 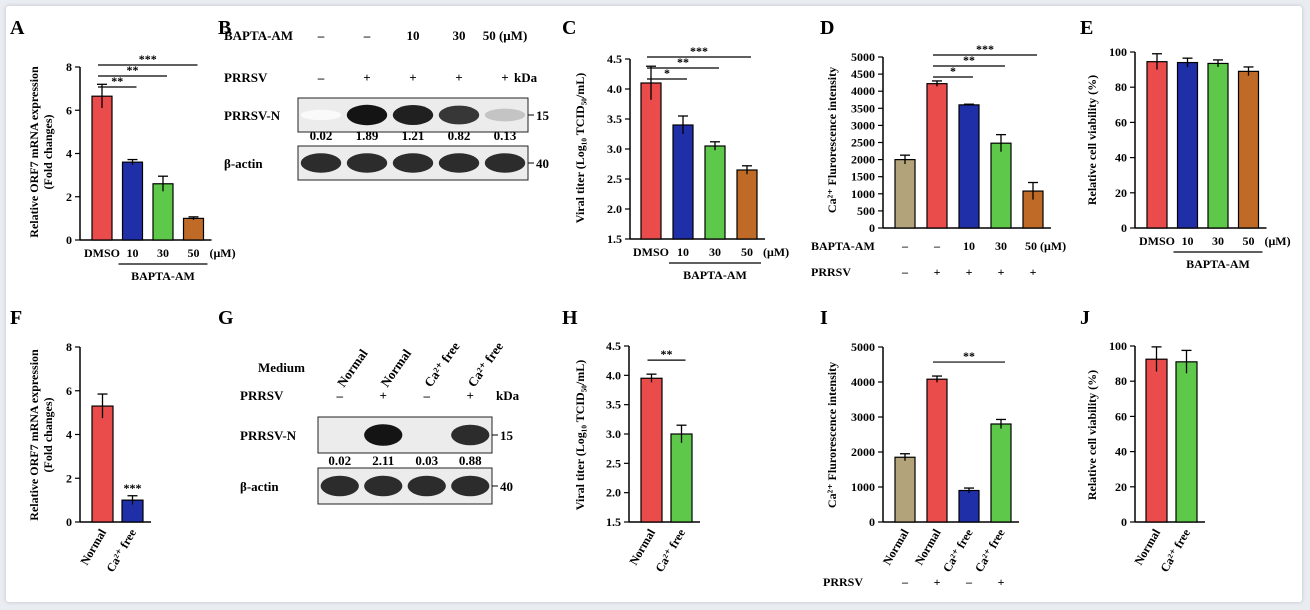 I want to click on y-tick-label-j: 0, so click(x=1124, y=522).